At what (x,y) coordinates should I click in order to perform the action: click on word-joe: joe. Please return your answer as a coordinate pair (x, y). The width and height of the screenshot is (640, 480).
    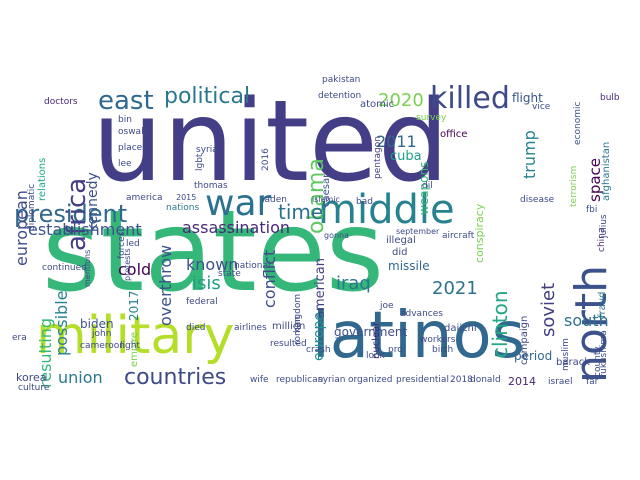
    Looking at the image, I should click on (387, 306).